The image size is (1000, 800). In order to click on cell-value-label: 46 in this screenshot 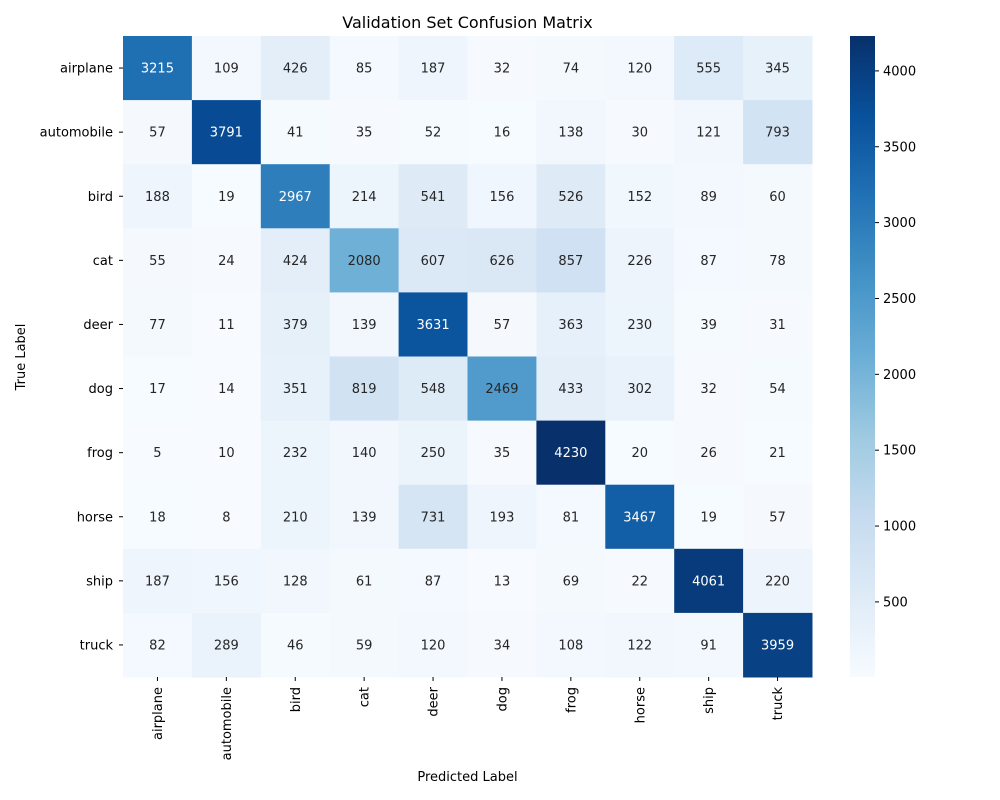, I will do `click(295, 645)`.